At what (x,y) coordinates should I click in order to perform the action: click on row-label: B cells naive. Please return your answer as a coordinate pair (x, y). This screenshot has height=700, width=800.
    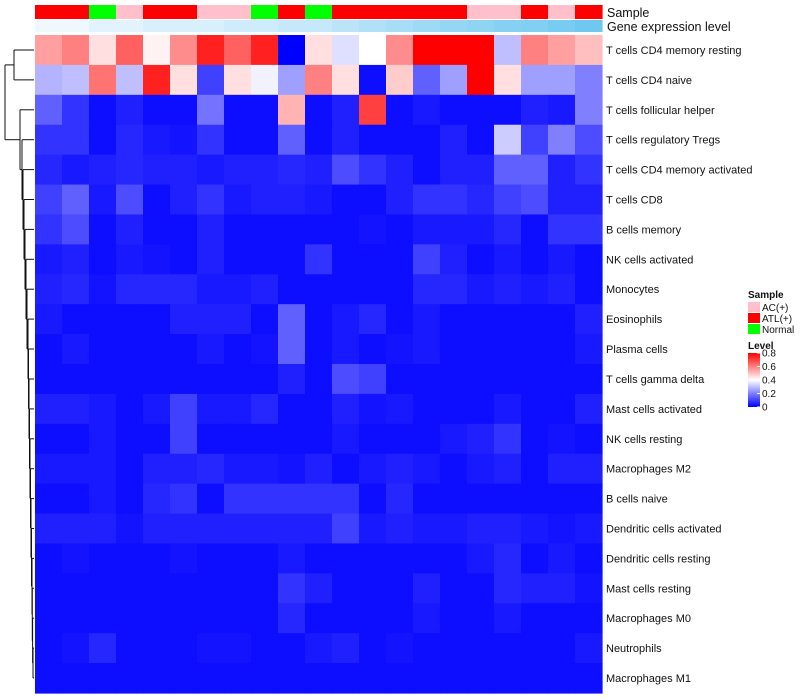
    Looking at the image, I should click on (637, 500).